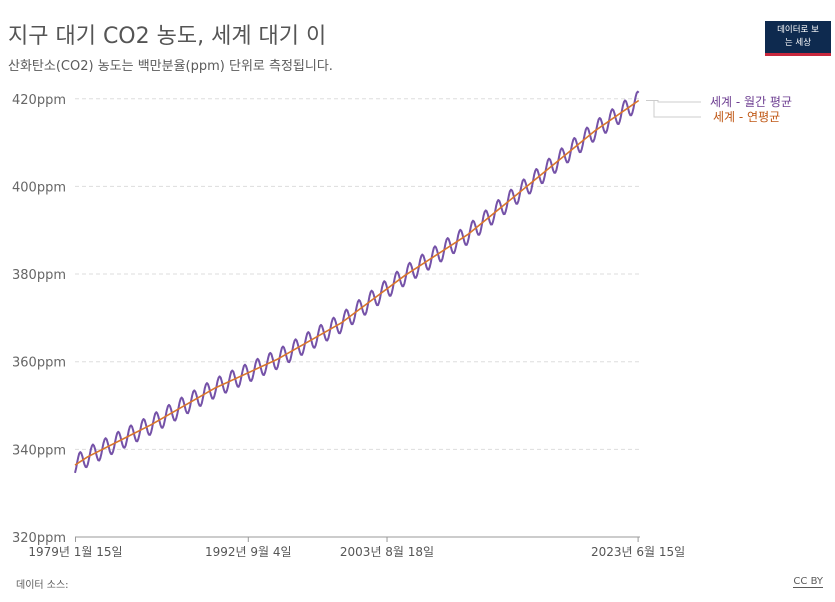 The height and width of the screenshot is (602, 835). What do you see at coordinates (39, 538) in the screenshot?
I see `y-tick-label: 320ppm` at bounding box center [39, 538].